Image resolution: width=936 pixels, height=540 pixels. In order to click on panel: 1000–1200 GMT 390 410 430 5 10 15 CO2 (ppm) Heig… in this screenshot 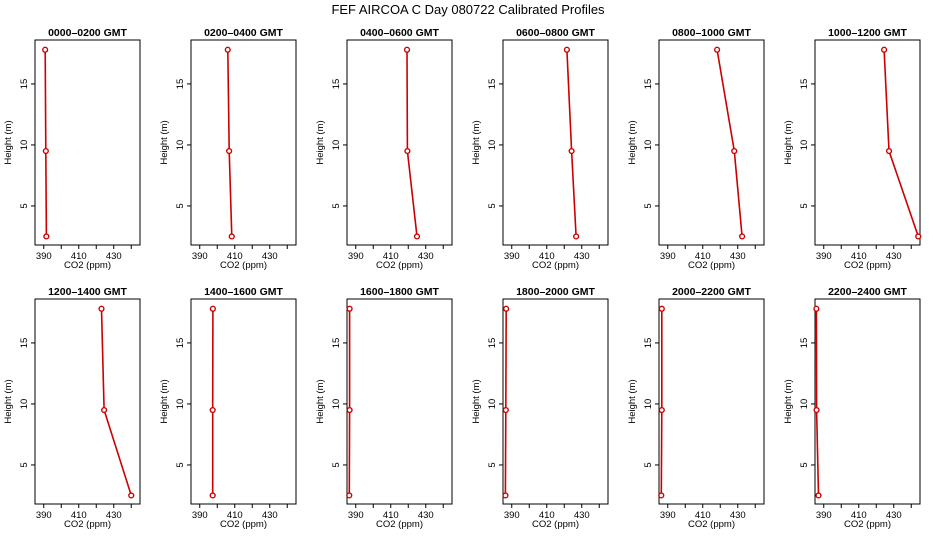, I will do `click(852, 149)`.